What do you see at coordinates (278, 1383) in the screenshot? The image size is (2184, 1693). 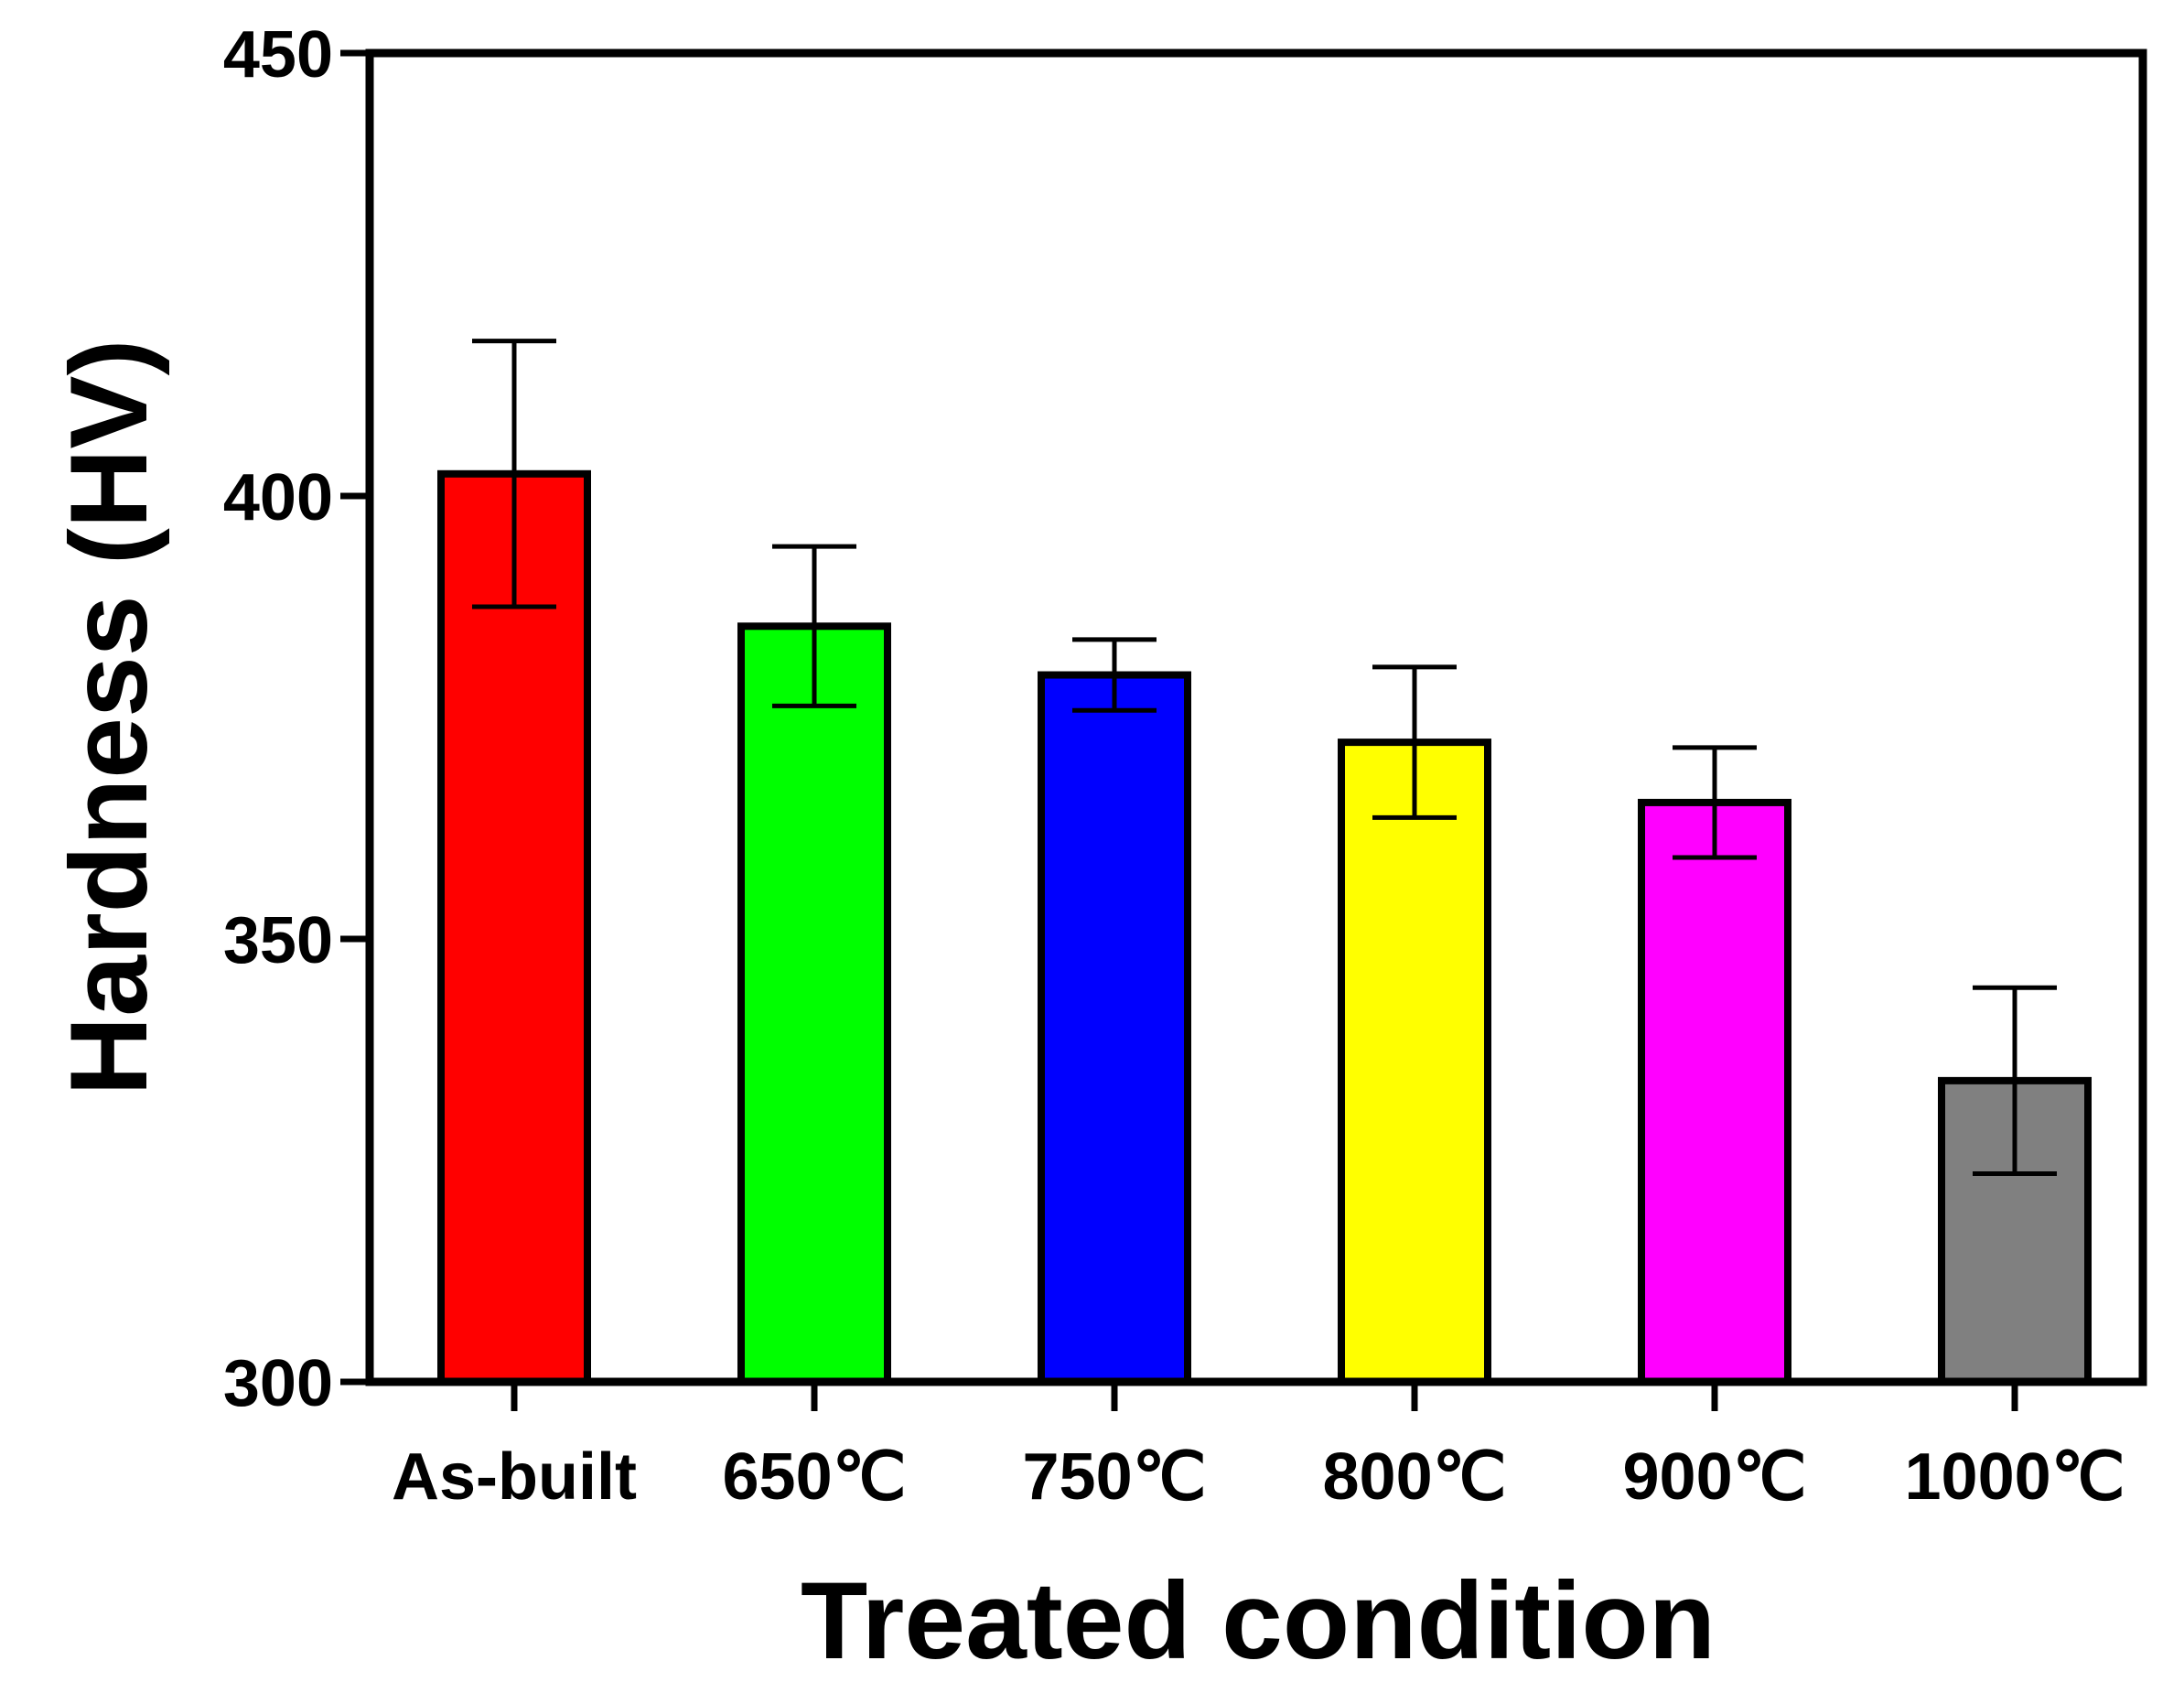 I see `y-tick-label-0: 300` at bounding box center [278, 1383].